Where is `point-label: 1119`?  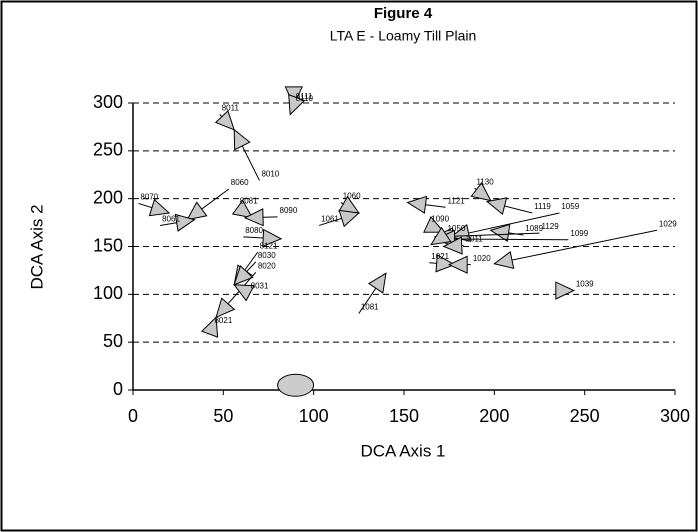
point-label: 1119 is located at coordinates (542, 206).